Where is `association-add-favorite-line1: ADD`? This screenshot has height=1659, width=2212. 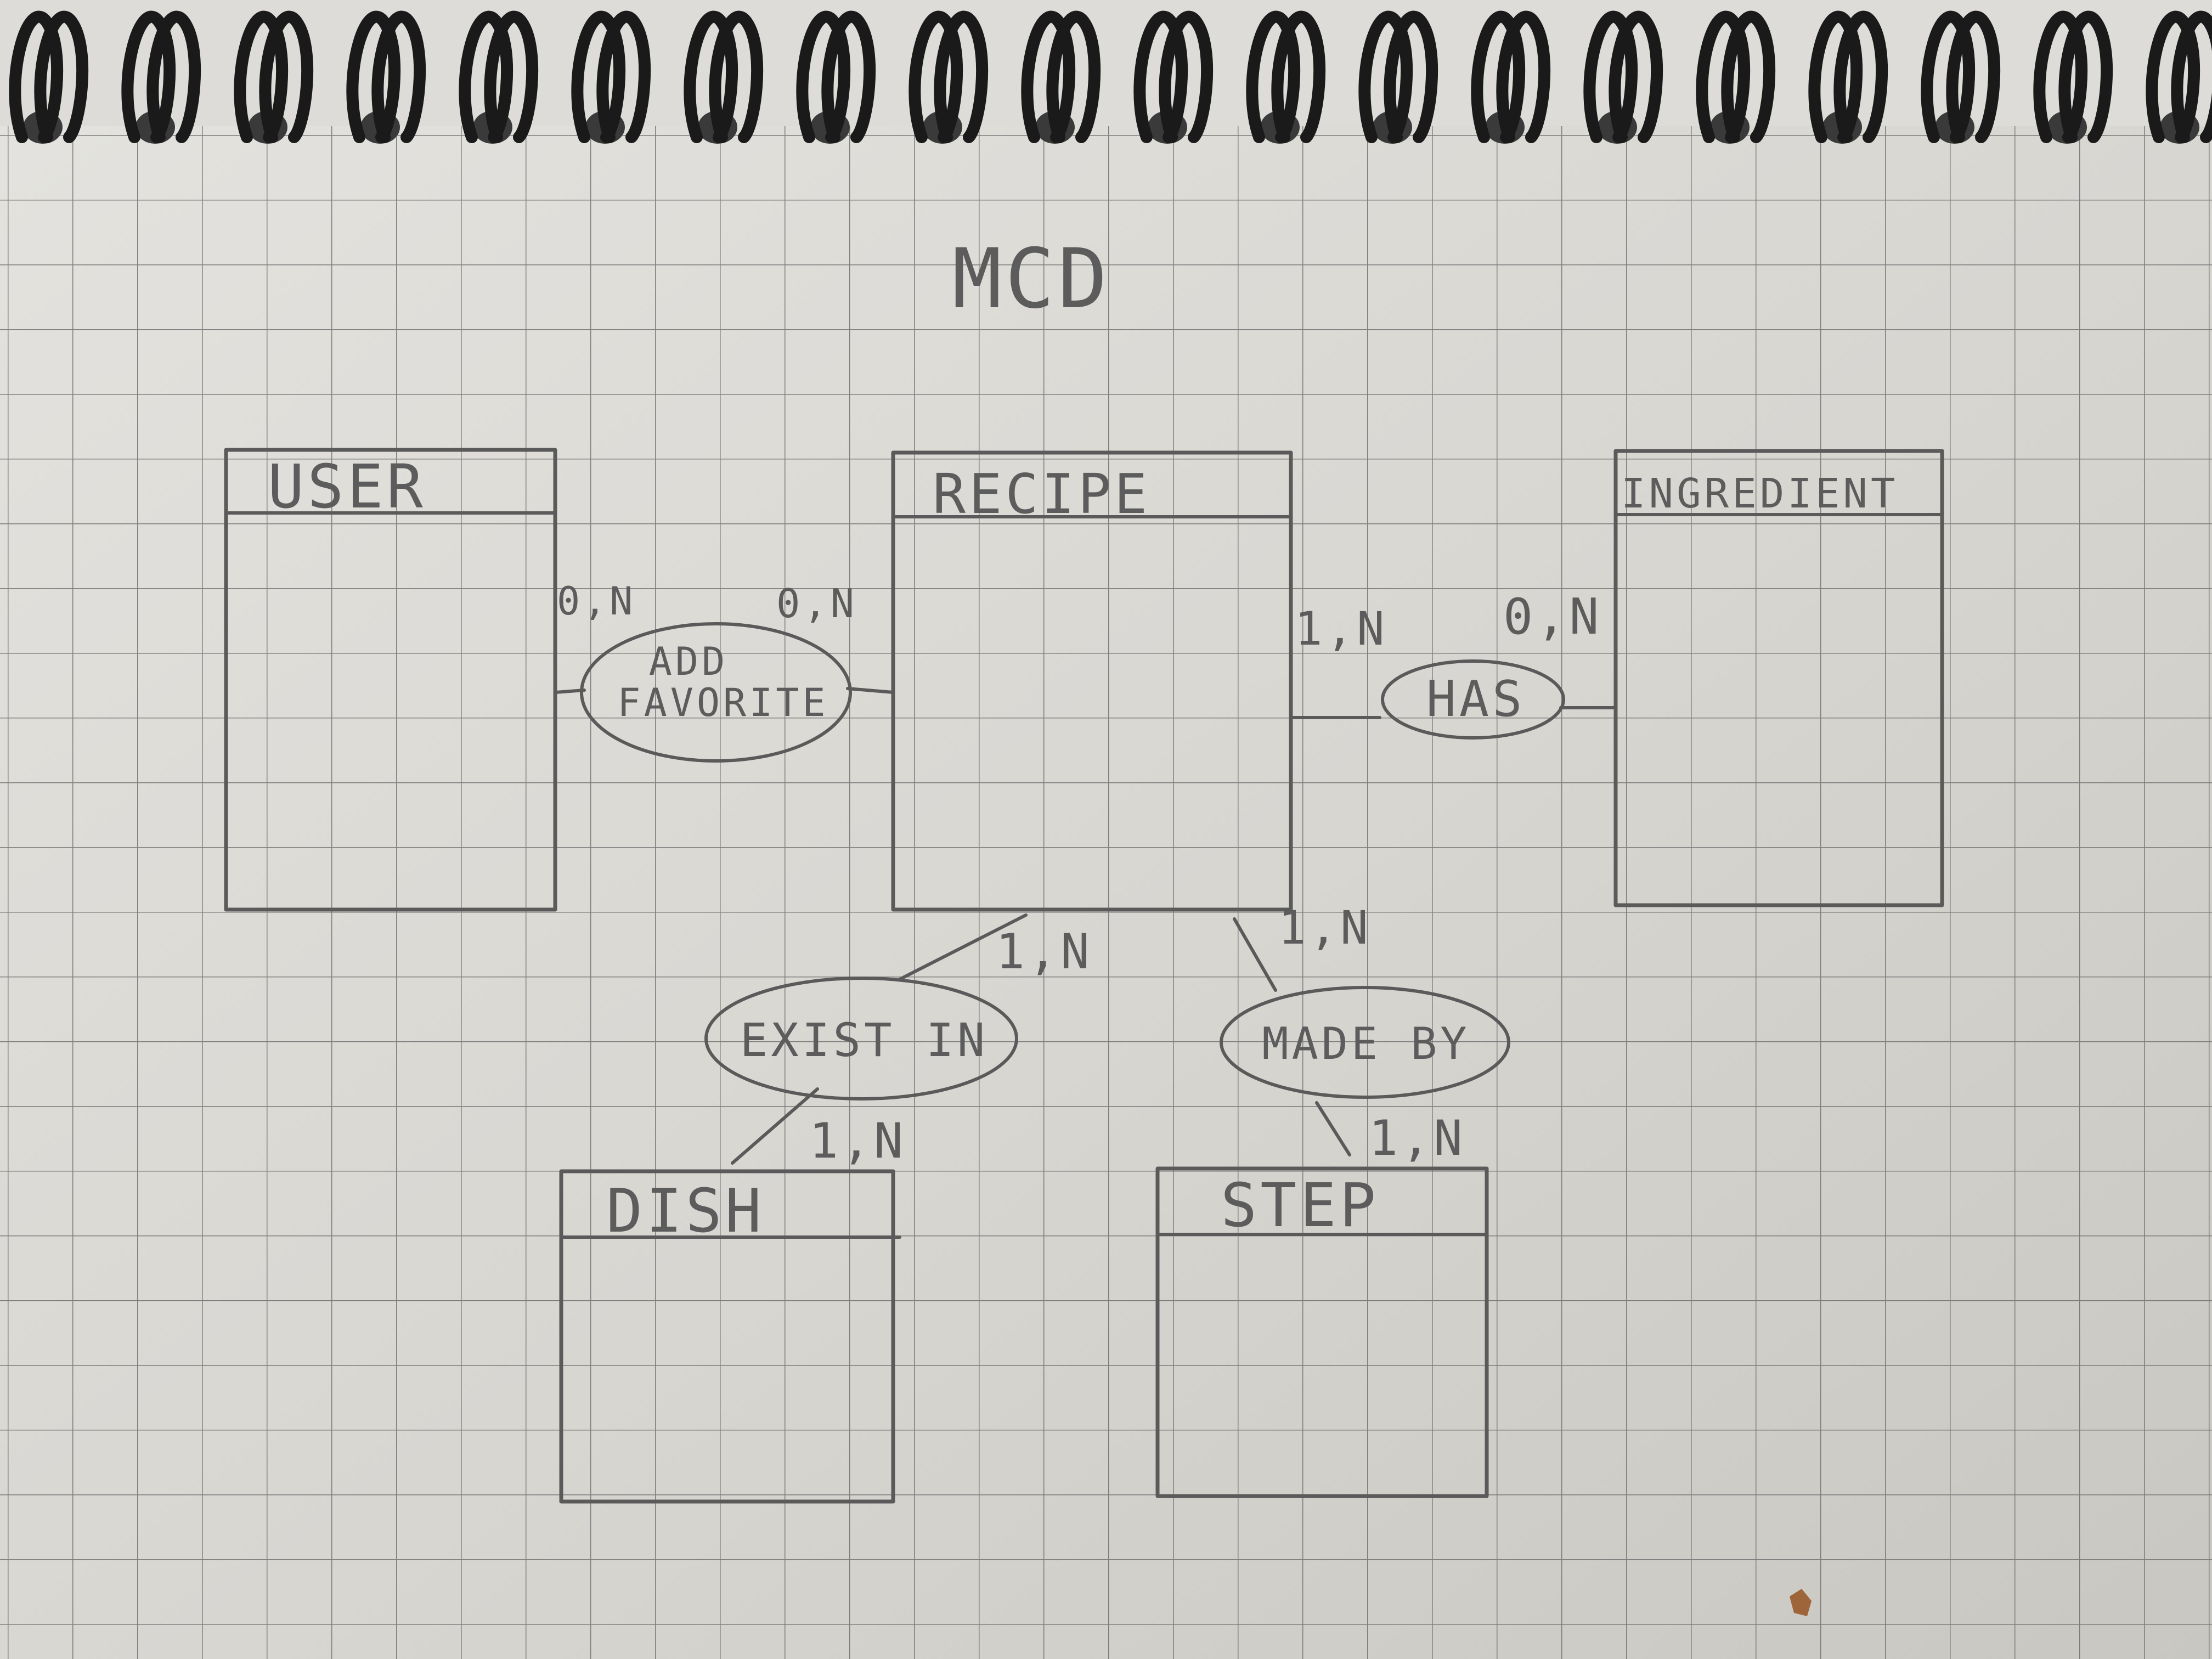
association-add-favorite-line1: ADD is located at coordinates (689, 661).